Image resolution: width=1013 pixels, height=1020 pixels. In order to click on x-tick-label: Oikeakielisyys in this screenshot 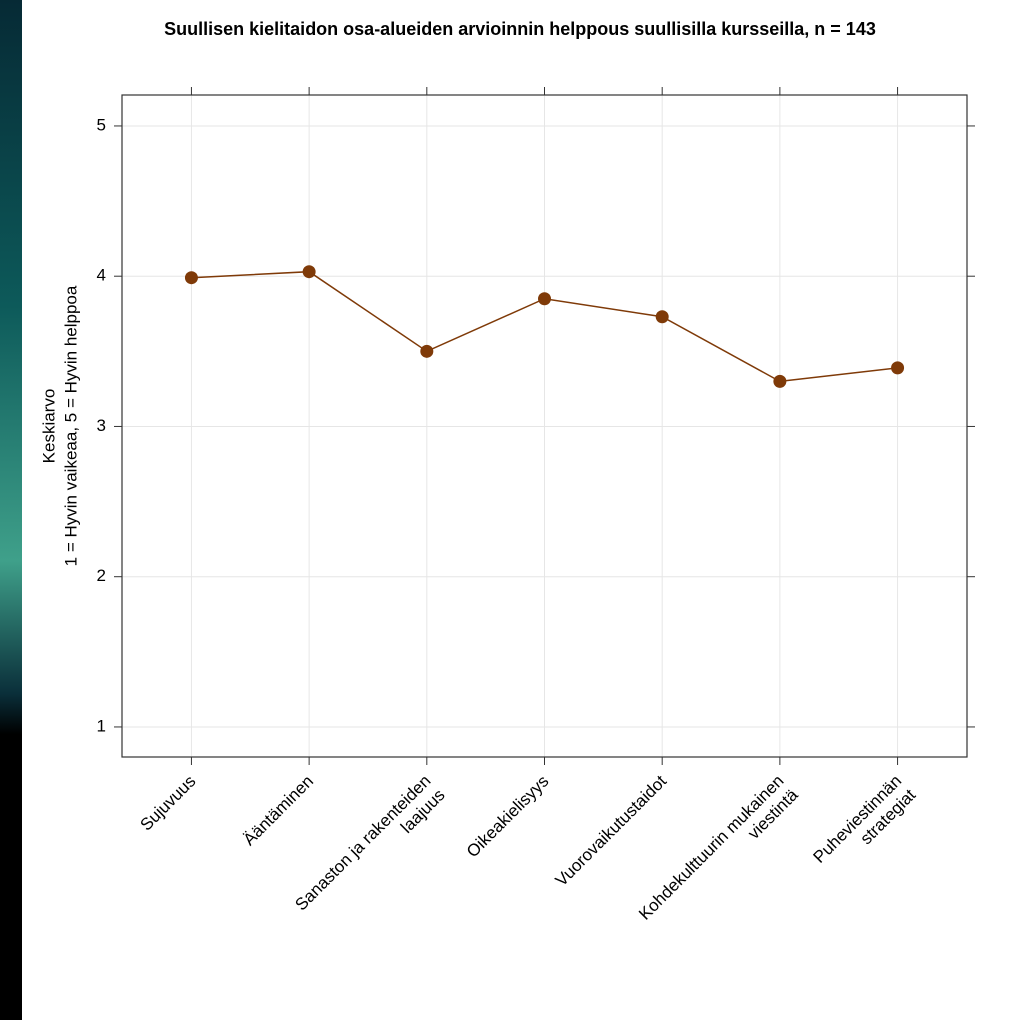, I will do `click(508, 817)`.